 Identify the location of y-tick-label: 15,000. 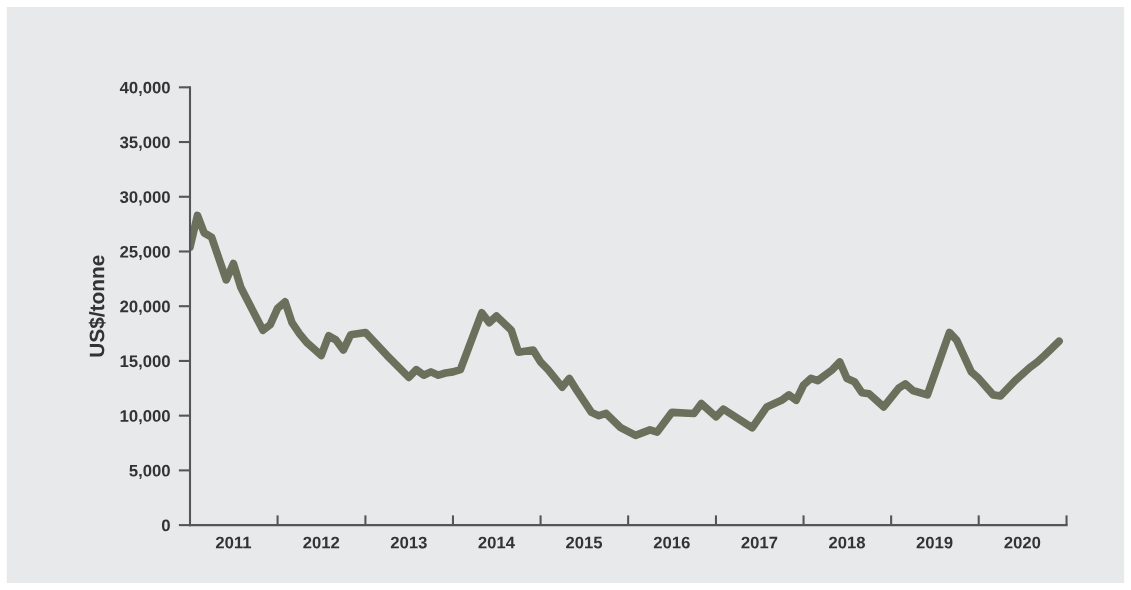
(145, 362).